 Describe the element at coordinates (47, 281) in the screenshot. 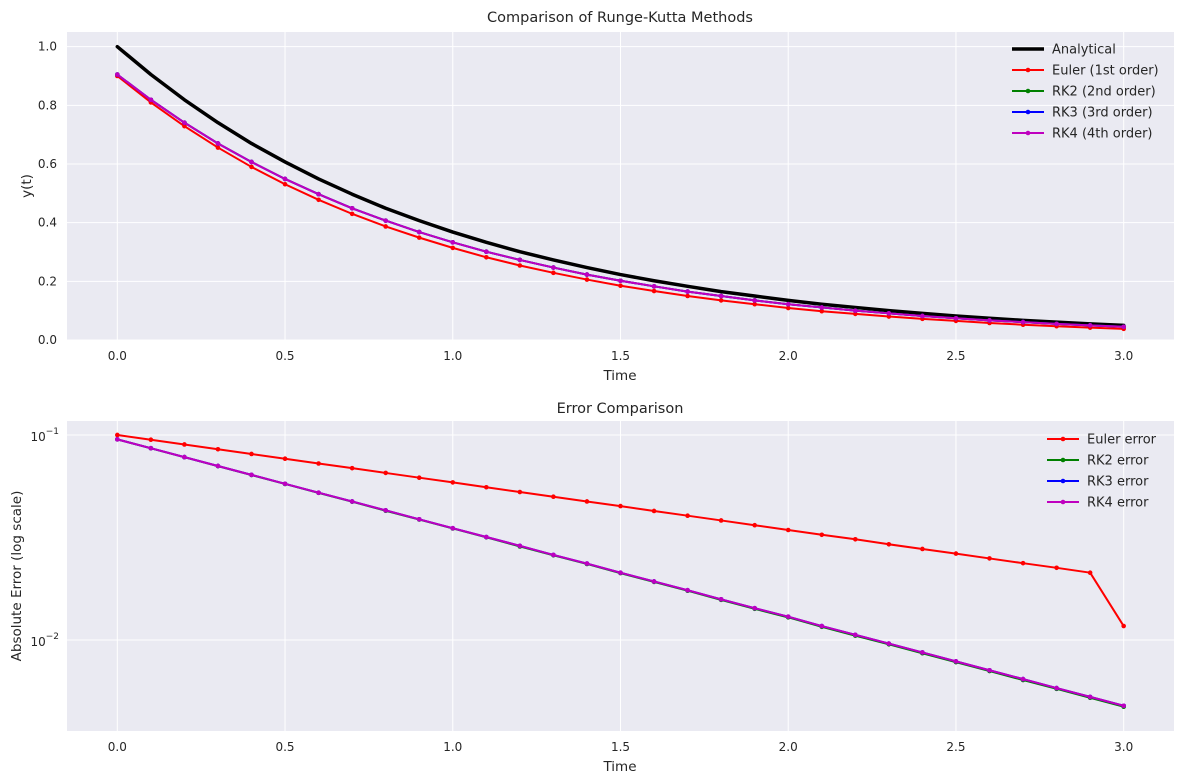

I see `y-tick-label: 0.2` at that location.